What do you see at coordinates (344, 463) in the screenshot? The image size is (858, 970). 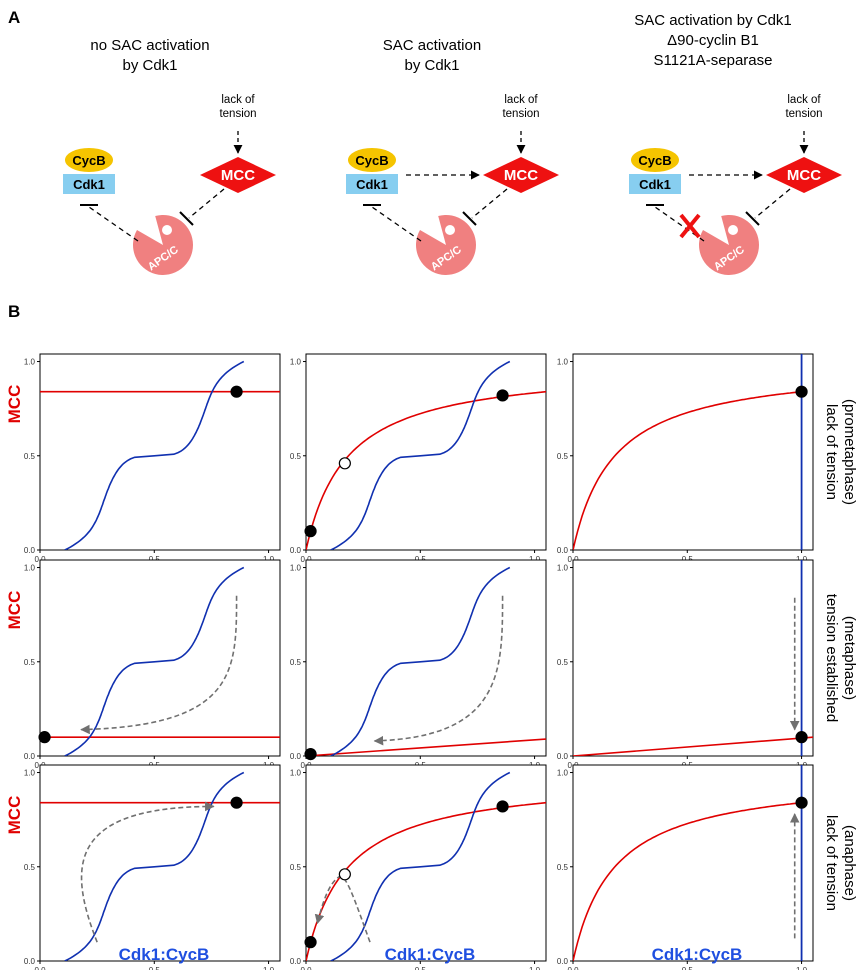 I see `unstable-steady-state` at bounding box center [344, 463].